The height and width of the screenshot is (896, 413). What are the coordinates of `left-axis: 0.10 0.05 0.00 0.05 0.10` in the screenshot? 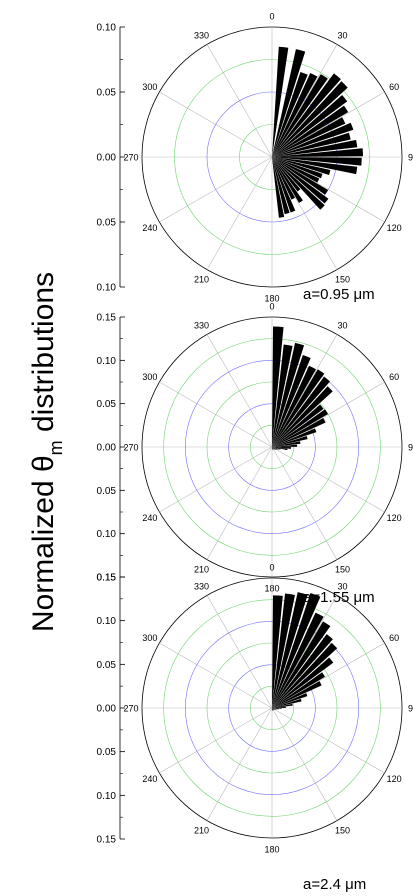 It's located at (111, 158).